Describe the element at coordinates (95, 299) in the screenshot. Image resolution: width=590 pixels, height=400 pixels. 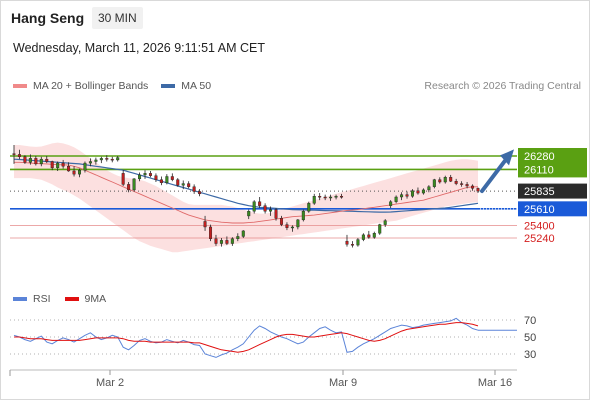
I see `legend-label-9ma: 9MA` at that location.